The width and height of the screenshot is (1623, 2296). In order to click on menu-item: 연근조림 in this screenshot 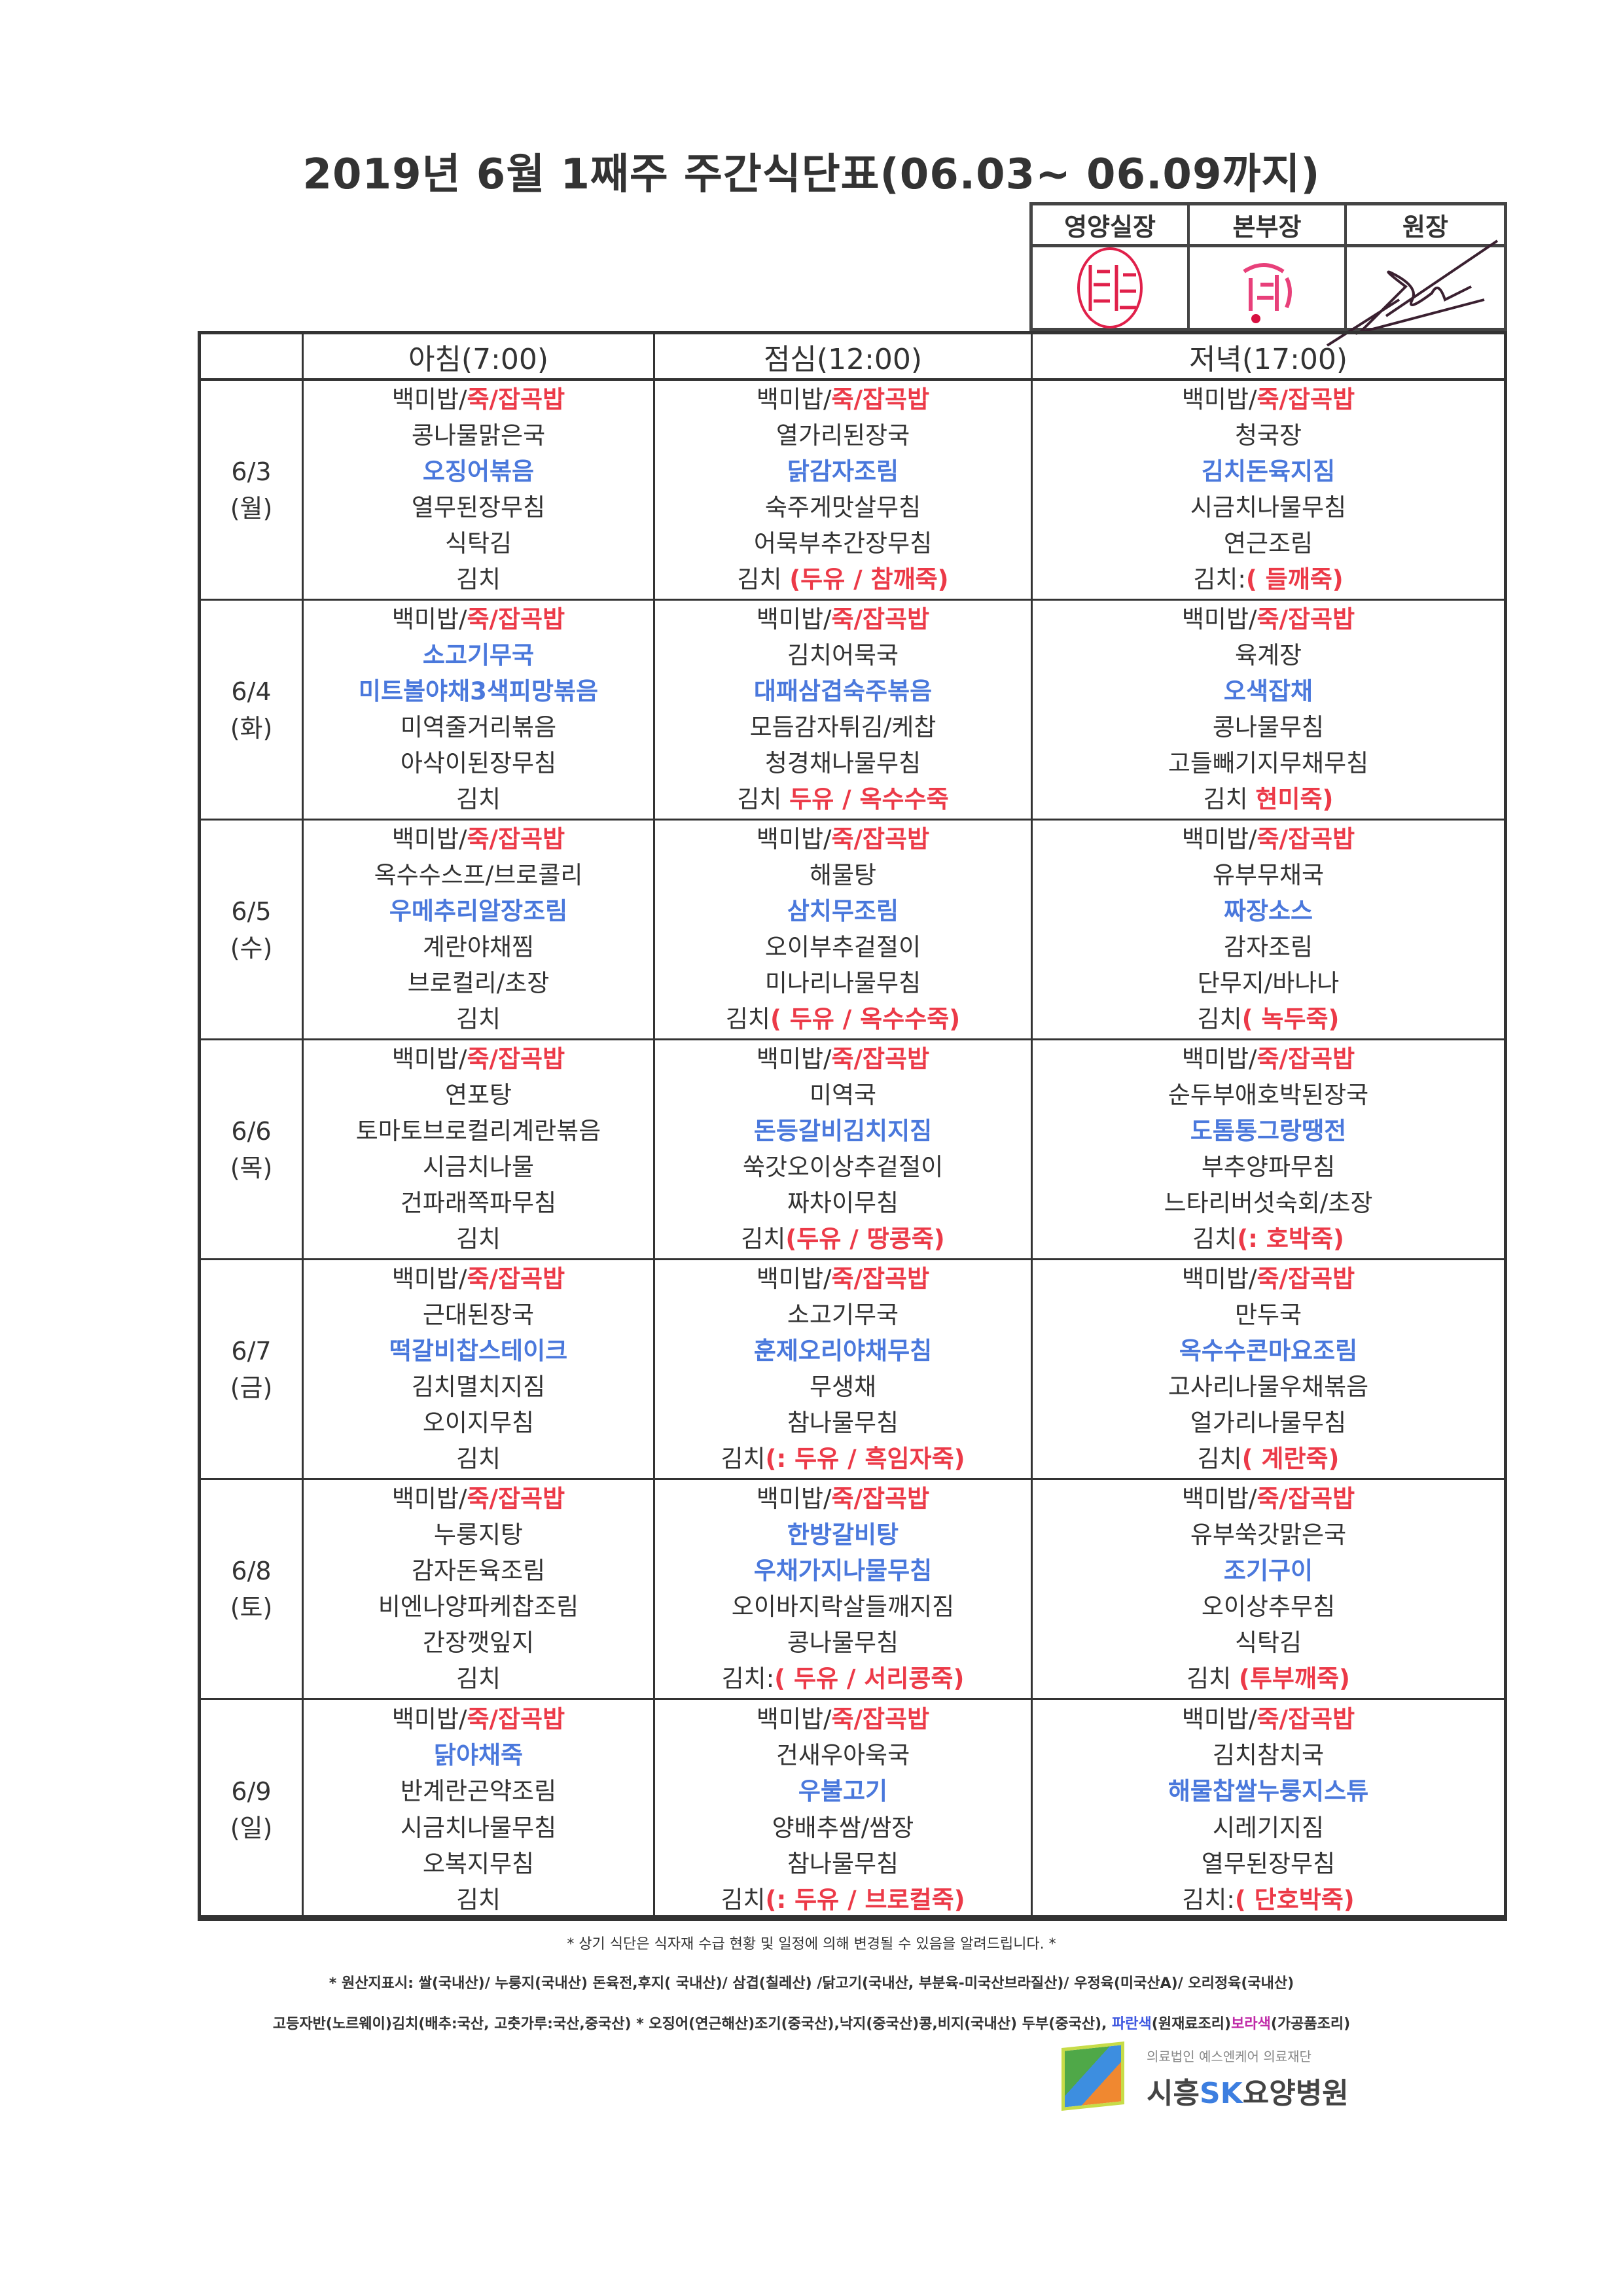, I will do `click(1268, 543)`.